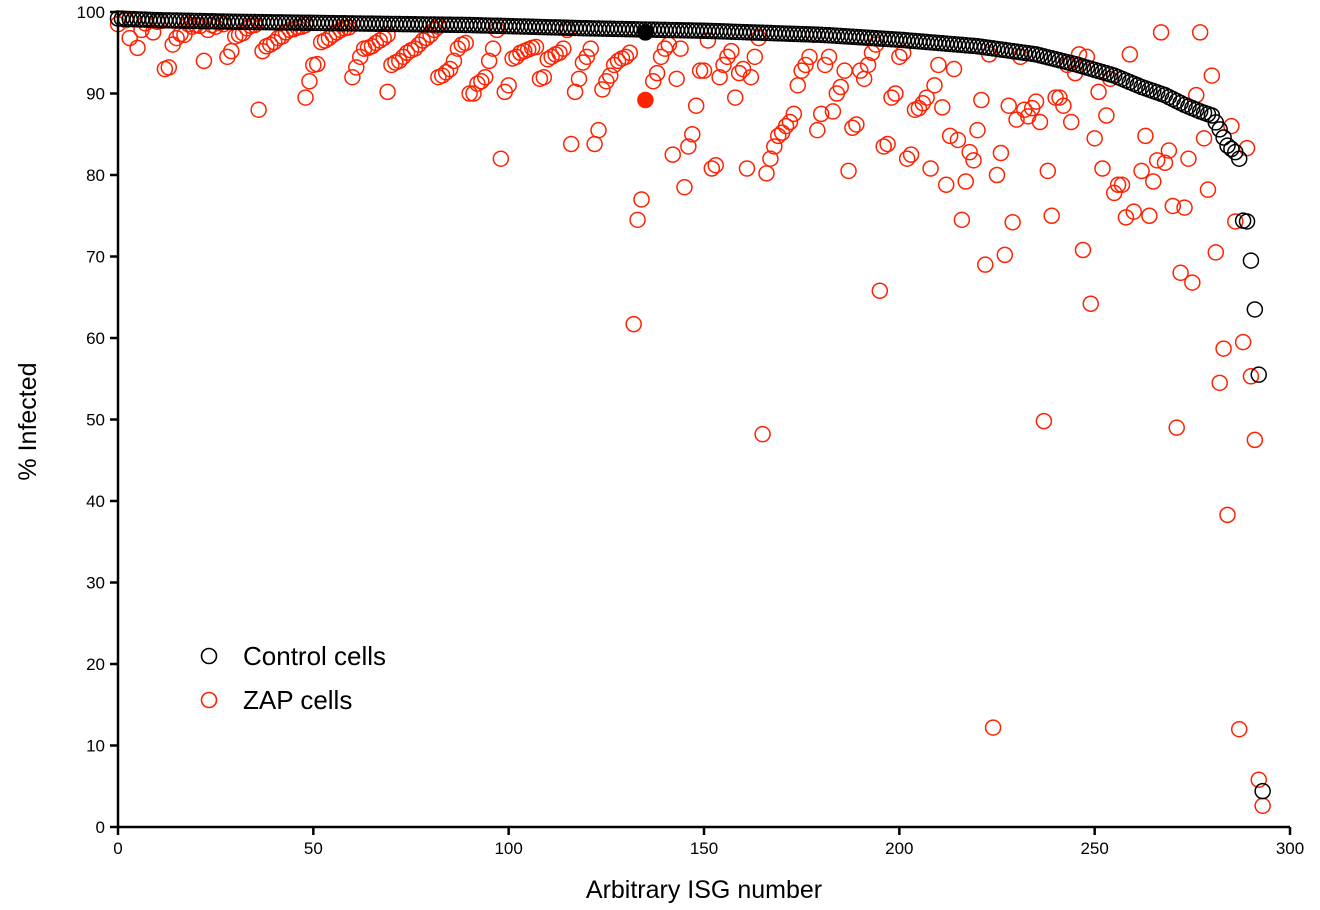 Image resolution: width=1320 pixels, height=910 pixels. What do you see at coordinates (95, 94) in the screenshot?
I see `y-tick-label: 90` at bounding box center [95, 94].